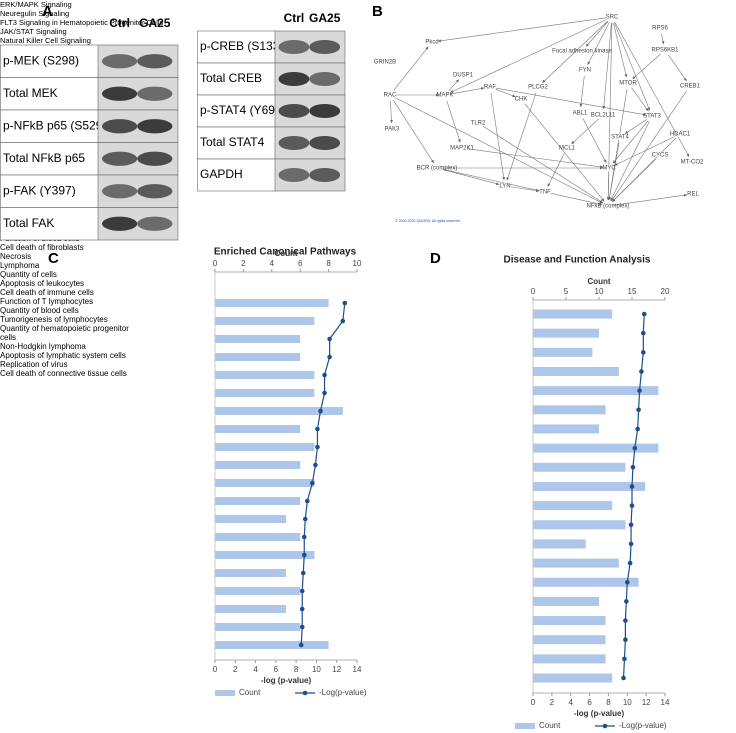 Image resolution: width=736 pixels, height=733 pixels. I want to click on blot-label: p-STAT4 (Y693), so click(243, 110).